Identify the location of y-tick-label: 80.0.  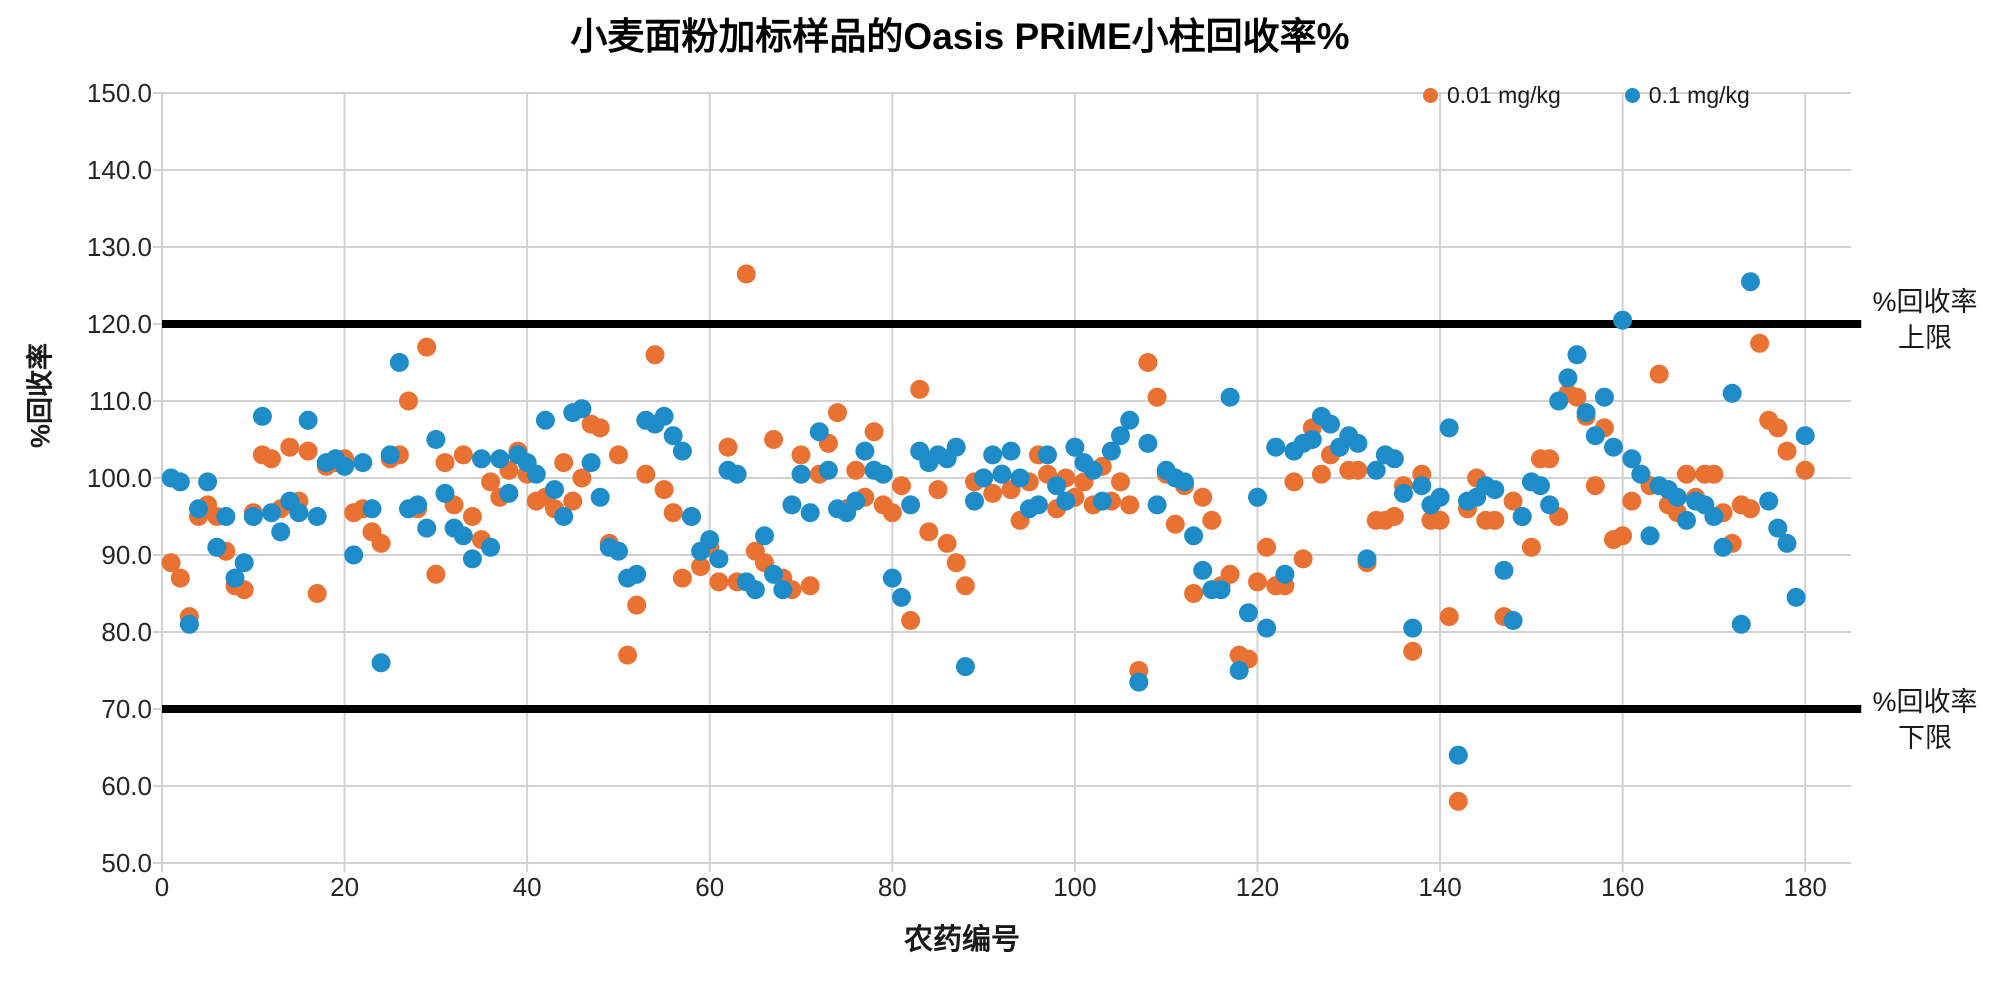
(126, 632).